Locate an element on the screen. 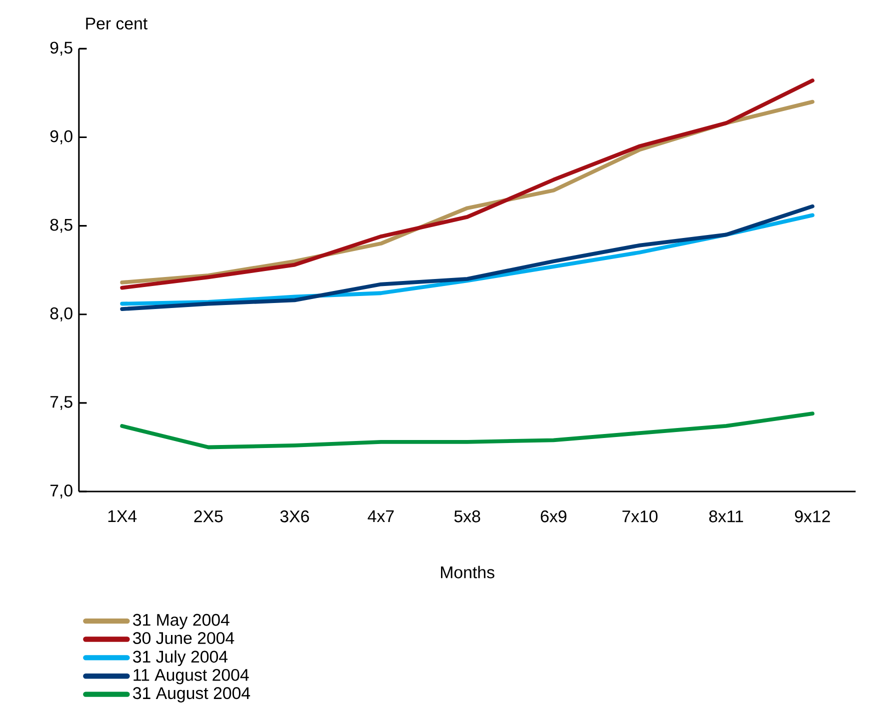  y-tick-label: 7,0 is located at coordinates (61, 491).